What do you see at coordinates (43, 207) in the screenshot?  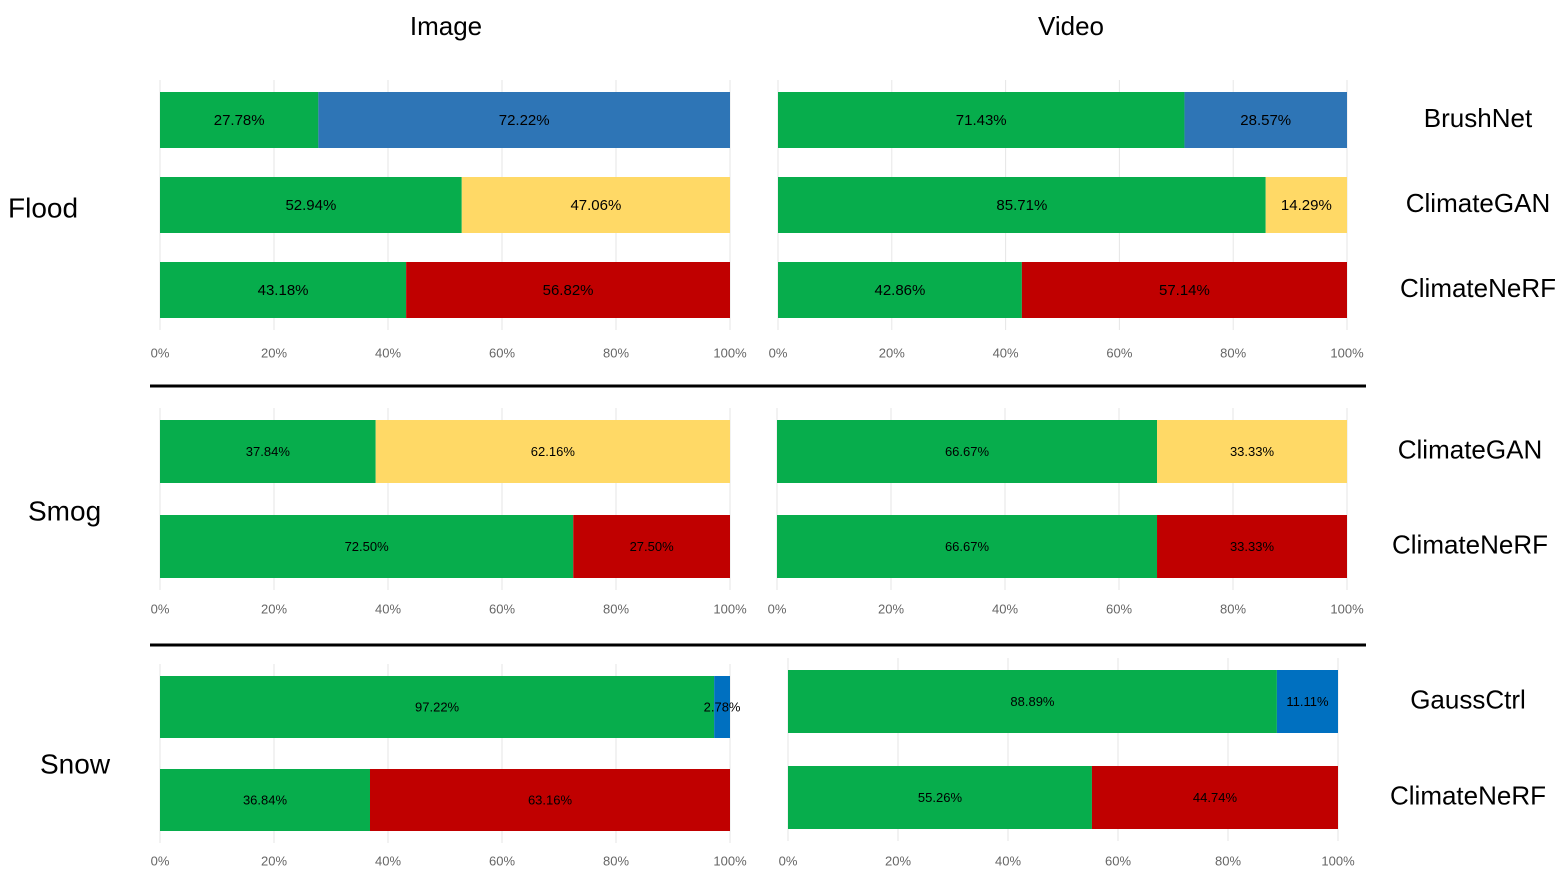 I see `row-label: Flood` at bounding box center [43, 207].